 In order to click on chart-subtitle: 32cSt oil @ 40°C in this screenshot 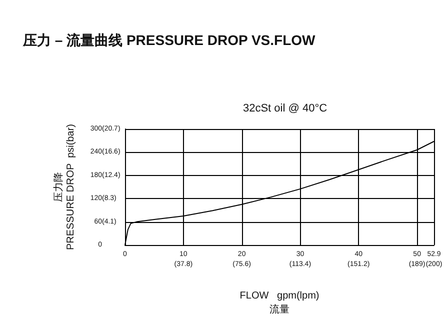, I will do `click(285, 108)`.